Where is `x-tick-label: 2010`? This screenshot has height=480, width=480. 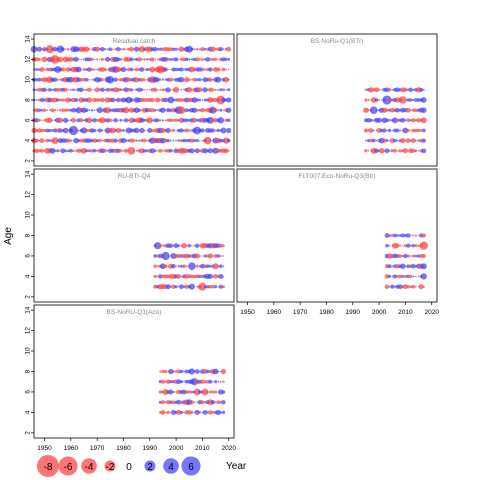
x-tick-label: 2010 is located at coordinates (405, 312).